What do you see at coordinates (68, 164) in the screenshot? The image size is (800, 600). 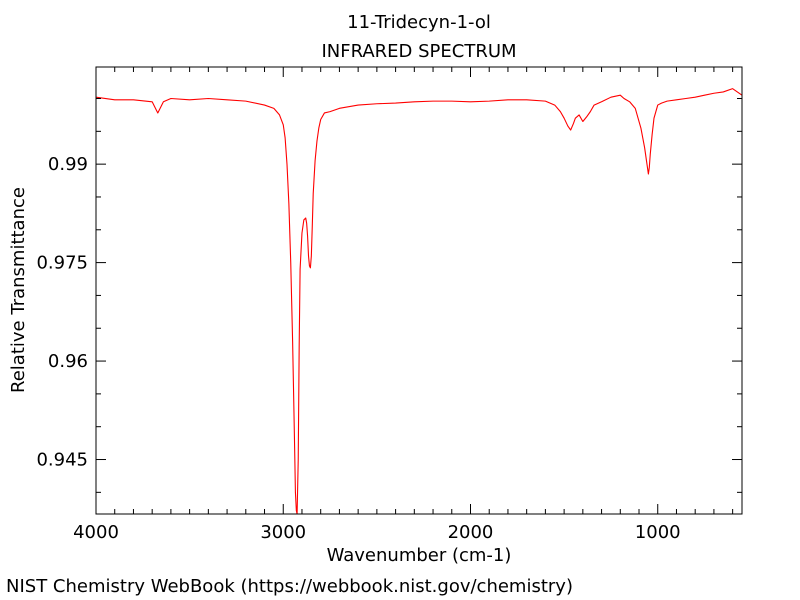 I see `y-tick-label: 0.99` at bounding box center [68, 164].